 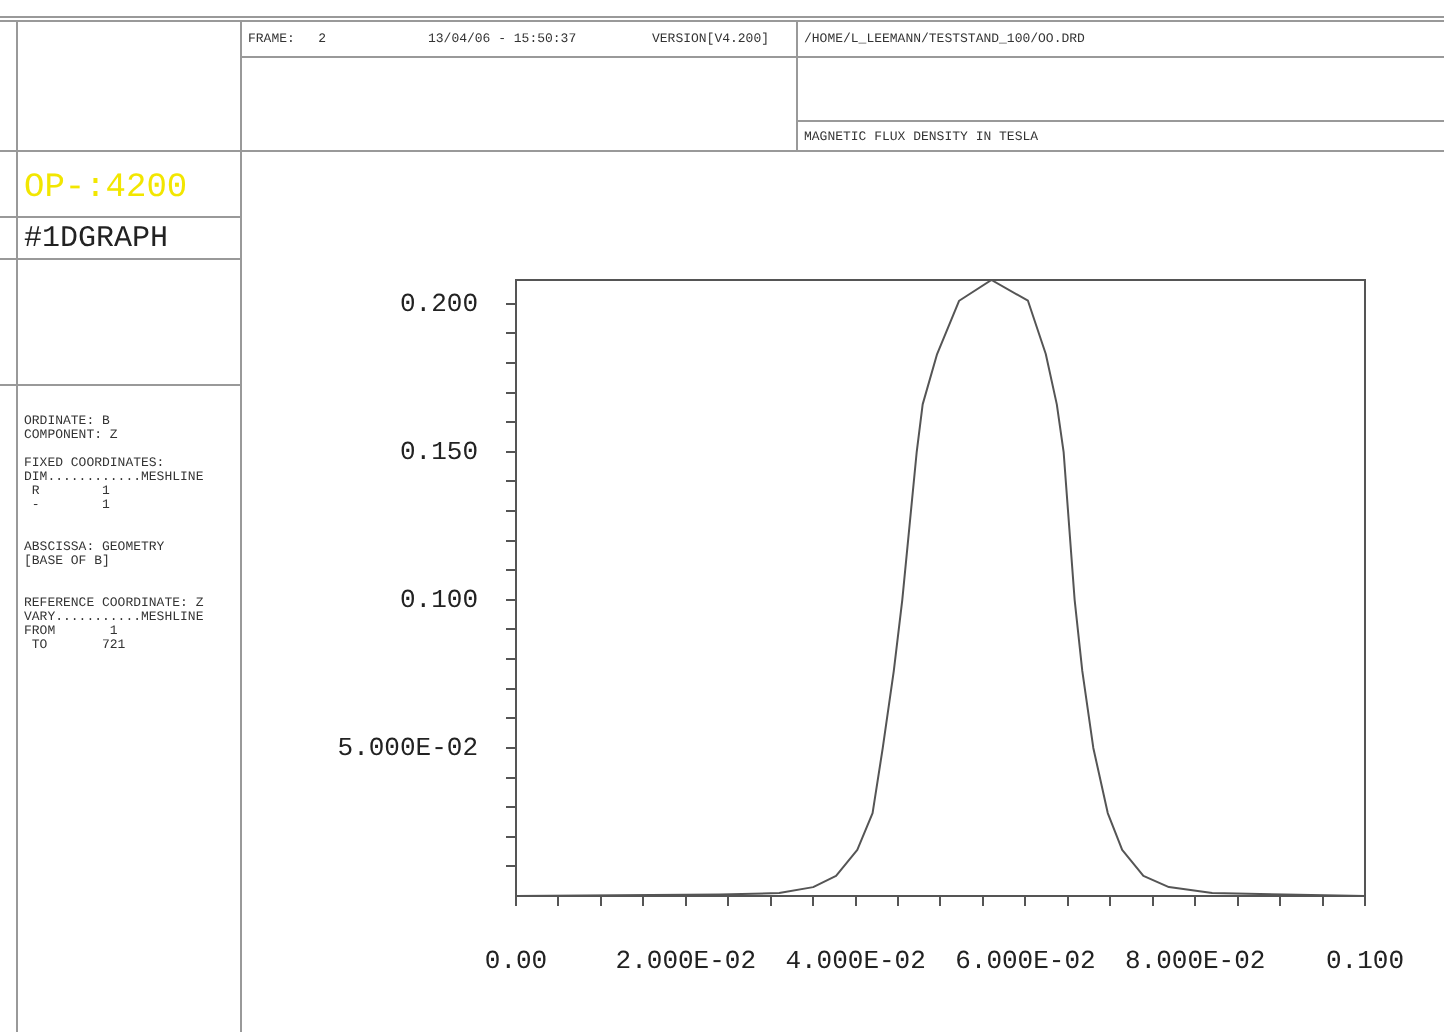 What do you see at coordinates (106, 189) in the screenshot?
I see `text: OP-:4200` at bounding box center [106, 189].